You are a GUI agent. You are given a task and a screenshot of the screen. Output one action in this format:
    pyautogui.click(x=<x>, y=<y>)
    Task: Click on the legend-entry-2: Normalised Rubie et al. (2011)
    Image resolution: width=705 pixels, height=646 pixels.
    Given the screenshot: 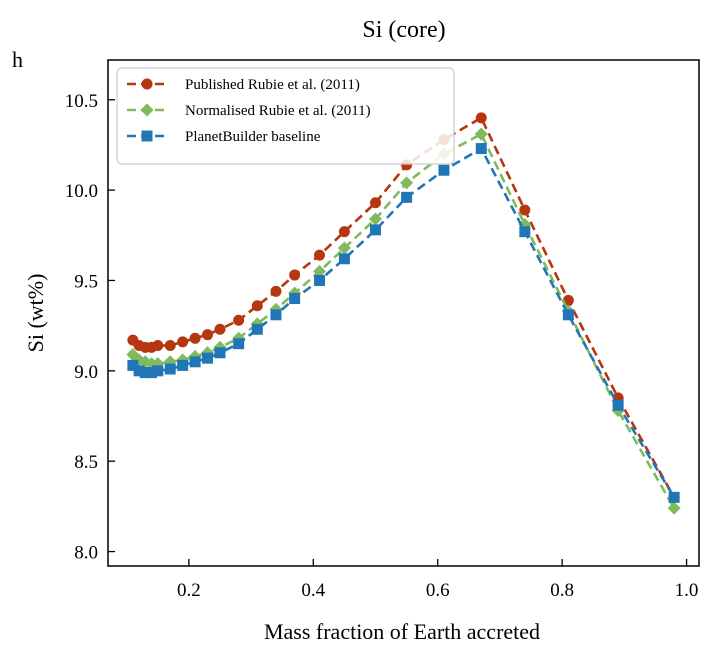 What is the action you would take?
    pyautogui.click(x=249, y=111)
    